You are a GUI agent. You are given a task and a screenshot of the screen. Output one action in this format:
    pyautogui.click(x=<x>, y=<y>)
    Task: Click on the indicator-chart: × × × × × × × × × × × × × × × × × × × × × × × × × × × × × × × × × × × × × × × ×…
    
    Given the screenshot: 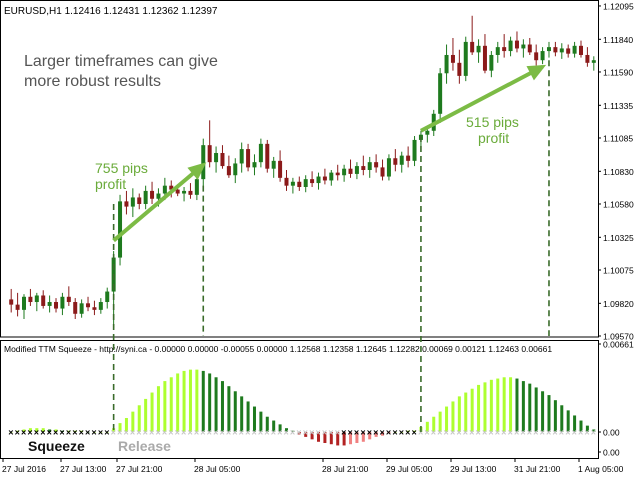 What is the action you would take?
    pyautogui.click(x=302, y=407)
    